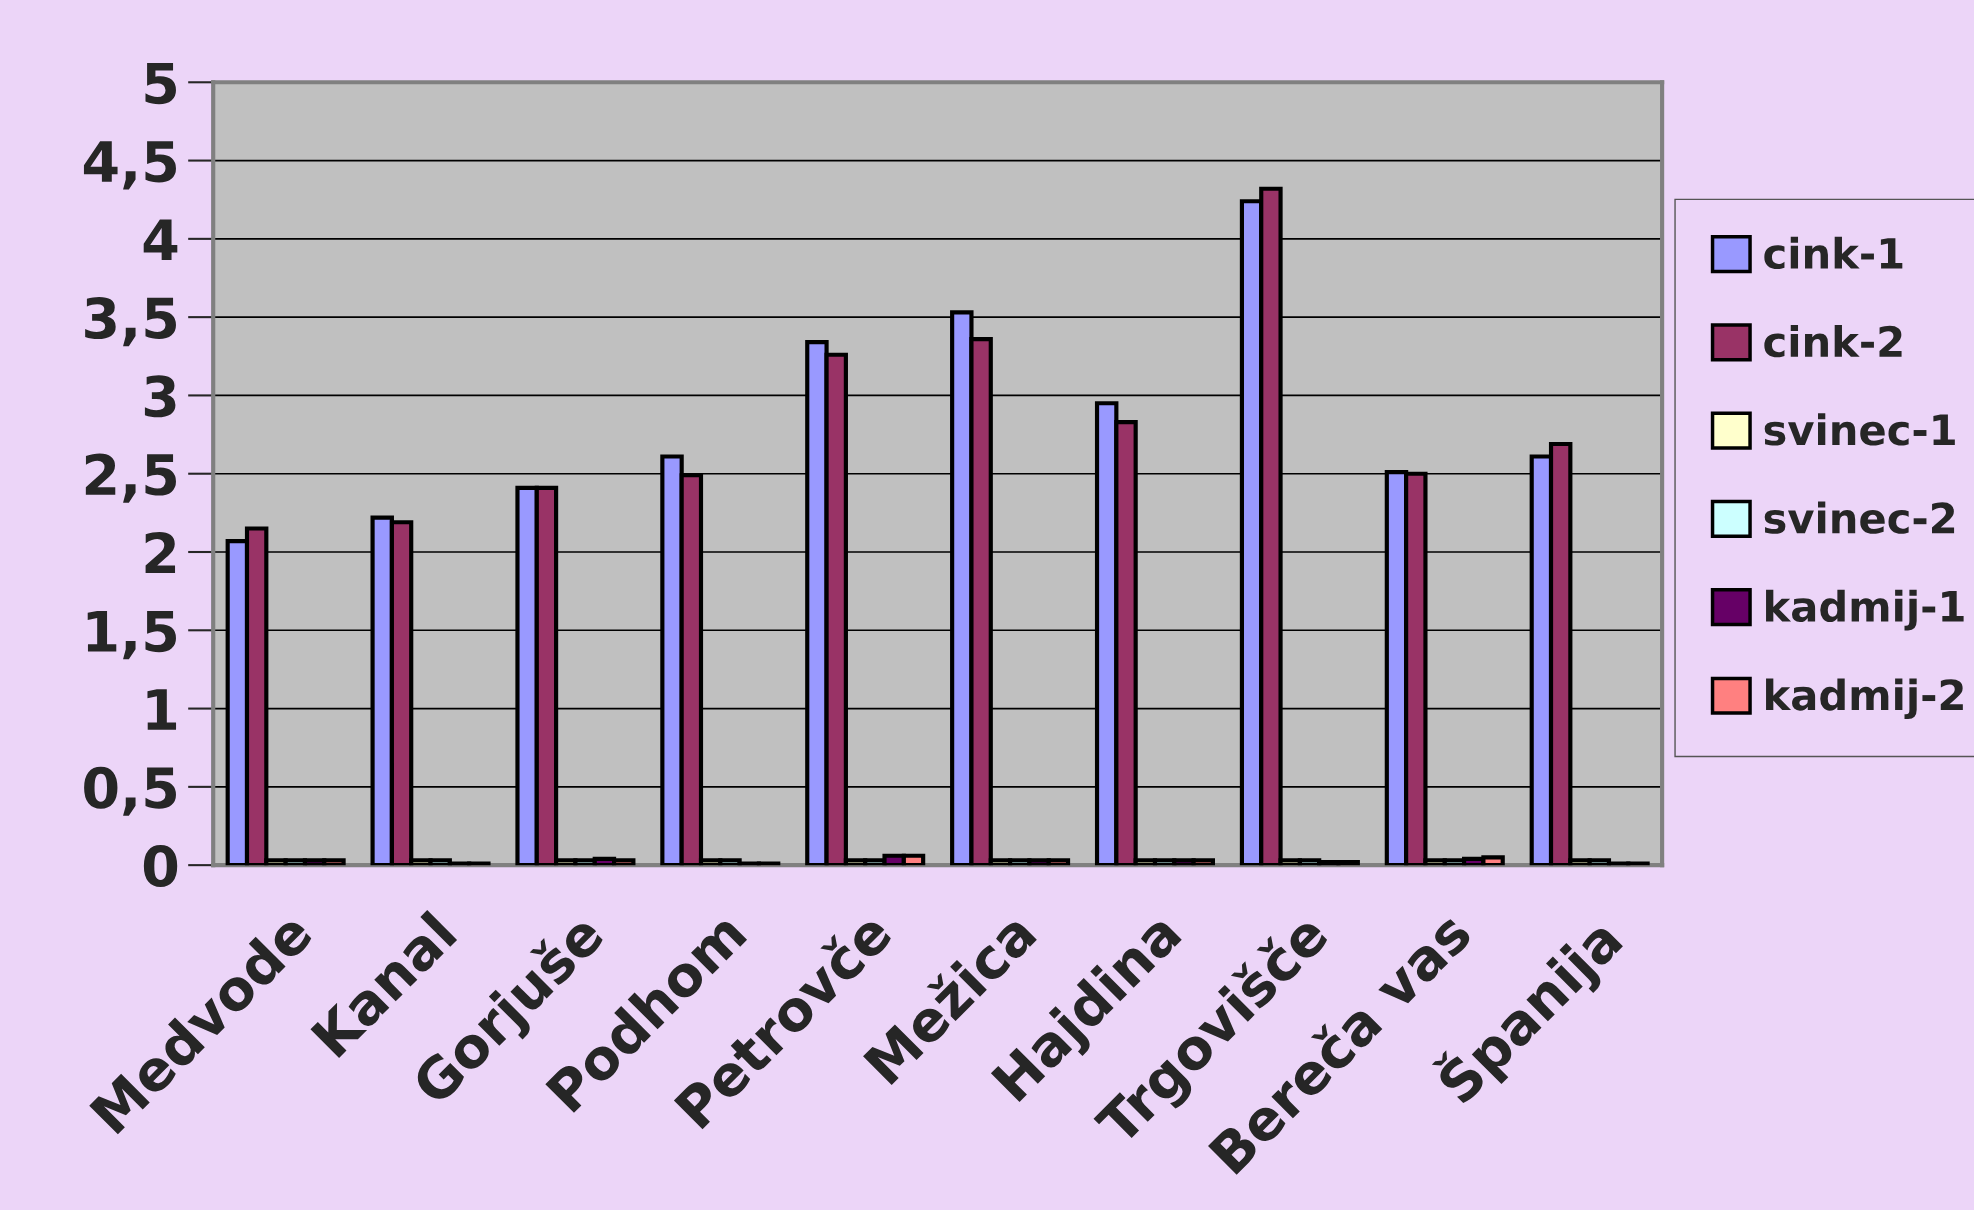 The image size is (1974, 1210). I want to click on y-tick-label: 5, so click(160, 83).